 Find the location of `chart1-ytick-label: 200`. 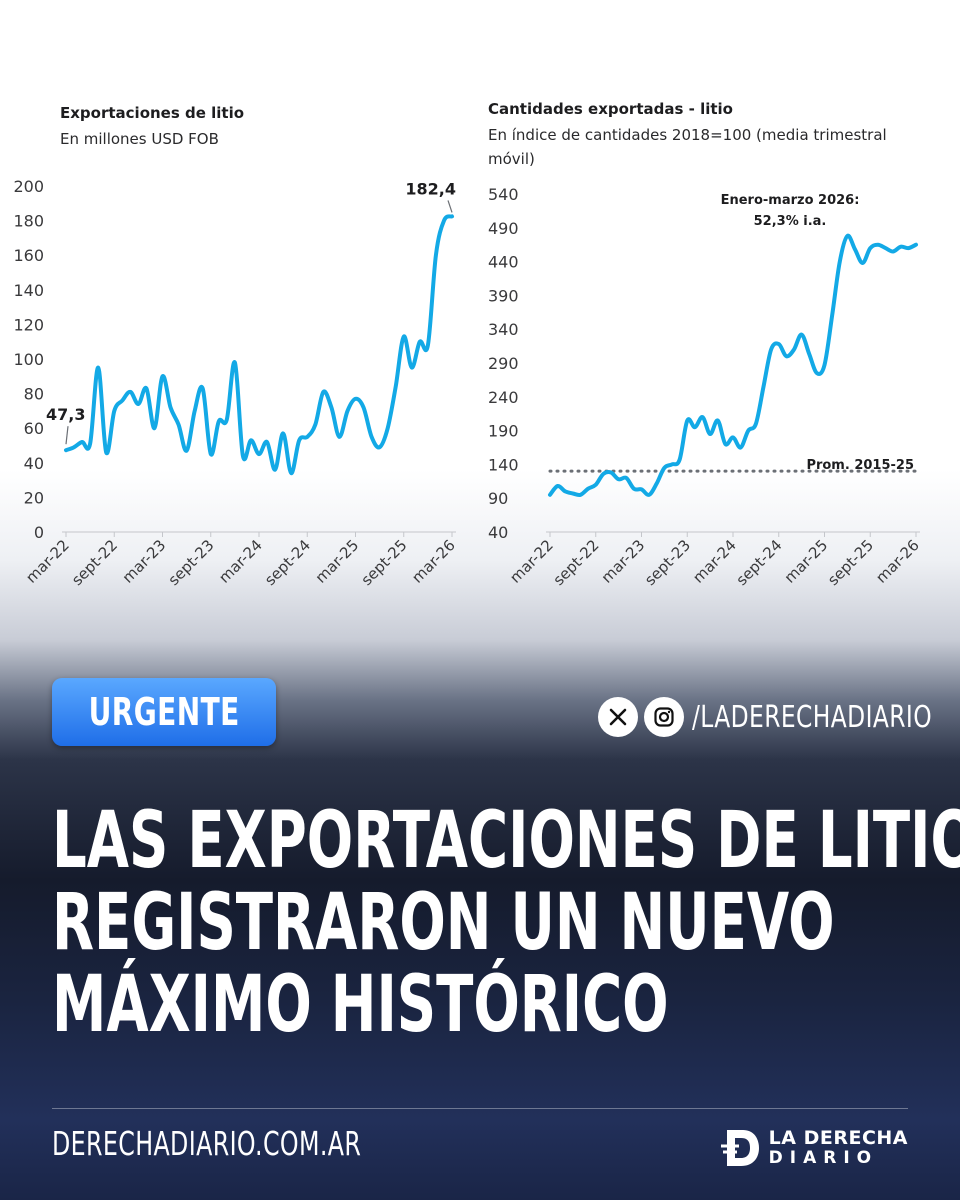

chart1-ytick-label: 200 is located at coordinates (28, 186).